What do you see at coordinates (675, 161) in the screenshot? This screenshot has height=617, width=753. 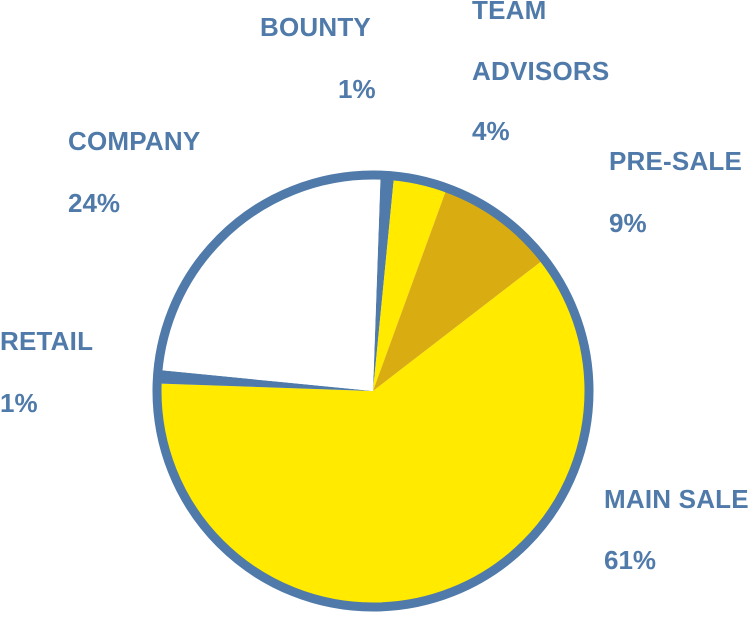 I see `slice-label-pre-sale: PRE-SALE` at bounding box center [675, 161].